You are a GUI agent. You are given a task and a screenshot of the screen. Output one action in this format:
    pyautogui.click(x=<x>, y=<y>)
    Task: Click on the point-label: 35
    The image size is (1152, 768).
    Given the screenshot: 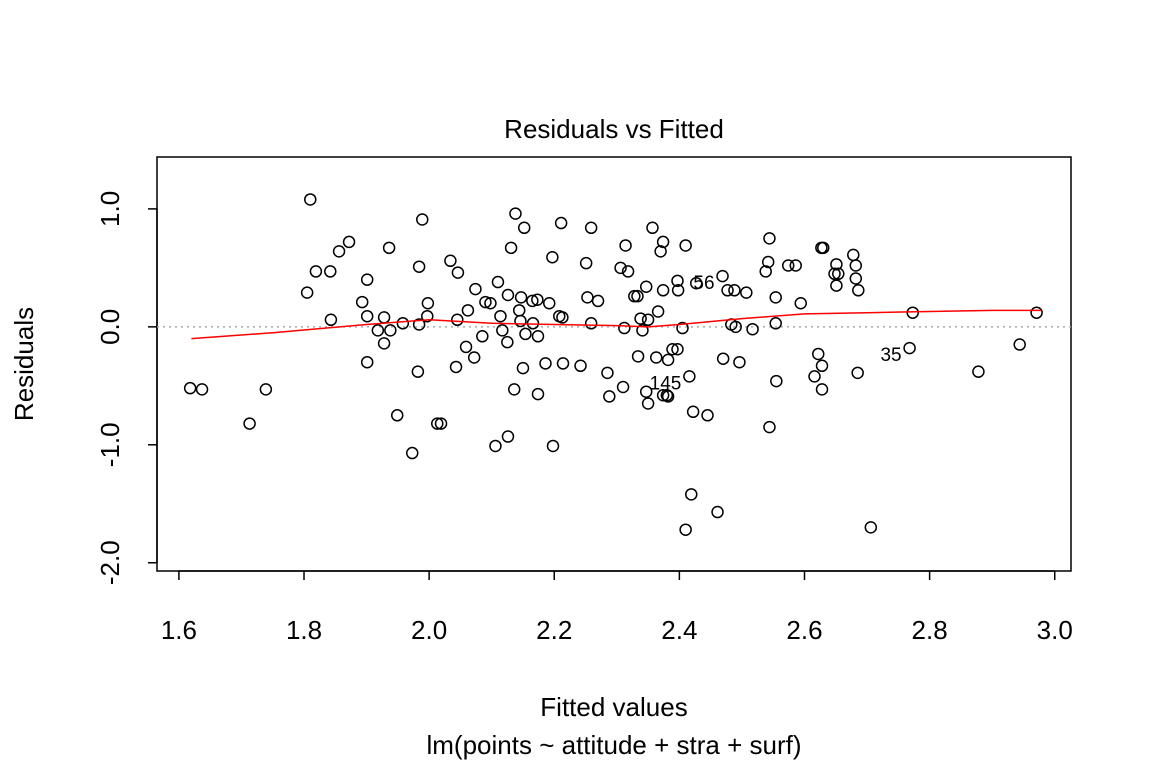 What is the action you would take?
    pyautogui.click(x=890, y=355)
    